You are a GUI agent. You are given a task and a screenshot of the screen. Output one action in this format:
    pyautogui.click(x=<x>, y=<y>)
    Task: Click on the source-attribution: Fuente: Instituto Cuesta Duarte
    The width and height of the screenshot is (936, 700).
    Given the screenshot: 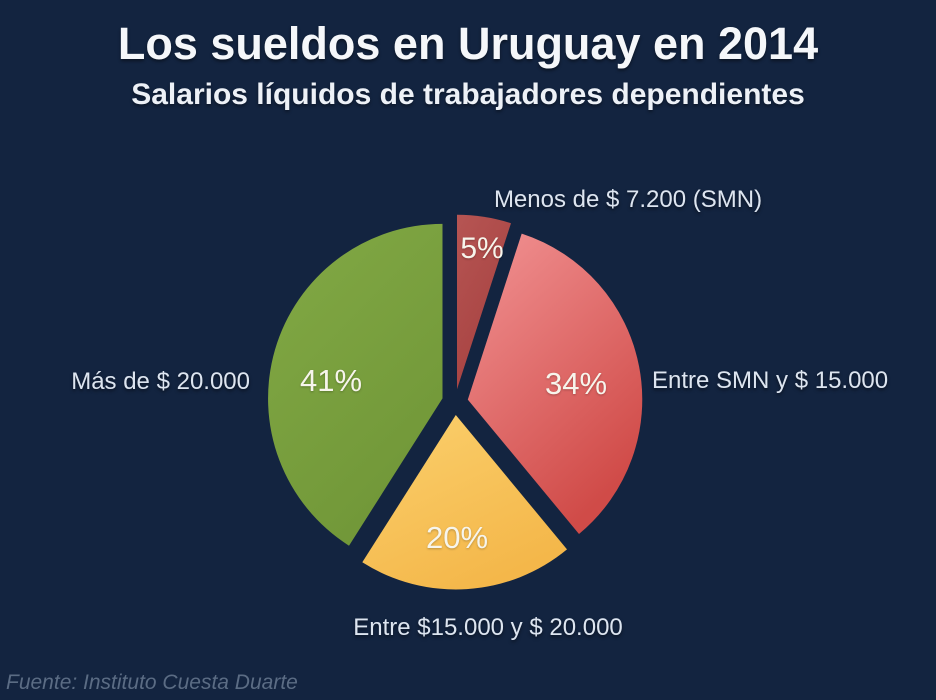 What is the action you would take?
    pyautogui.click(x=152, y=682)
    